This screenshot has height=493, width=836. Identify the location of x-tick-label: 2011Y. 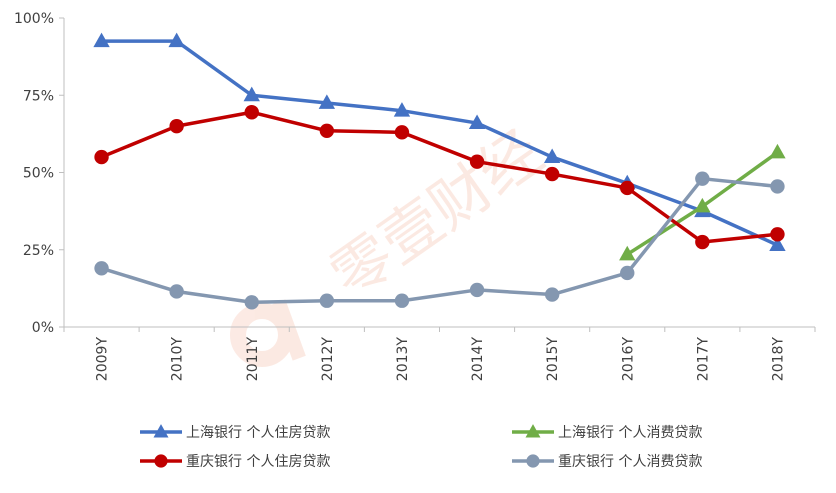
(253, 359).